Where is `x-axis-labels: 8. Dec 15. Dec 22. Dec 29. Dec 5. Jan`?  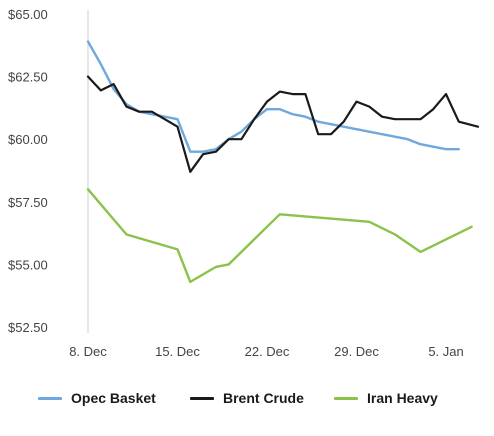
x-axis-labels: 8. Dec 15. Dec 22. Dec 29. Dec 5. Jan is located at coordinates (266, 351).